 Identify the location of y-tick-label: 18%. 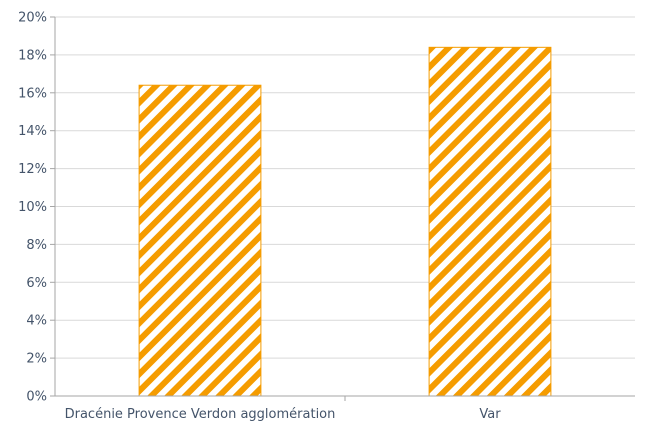
(32, 55).